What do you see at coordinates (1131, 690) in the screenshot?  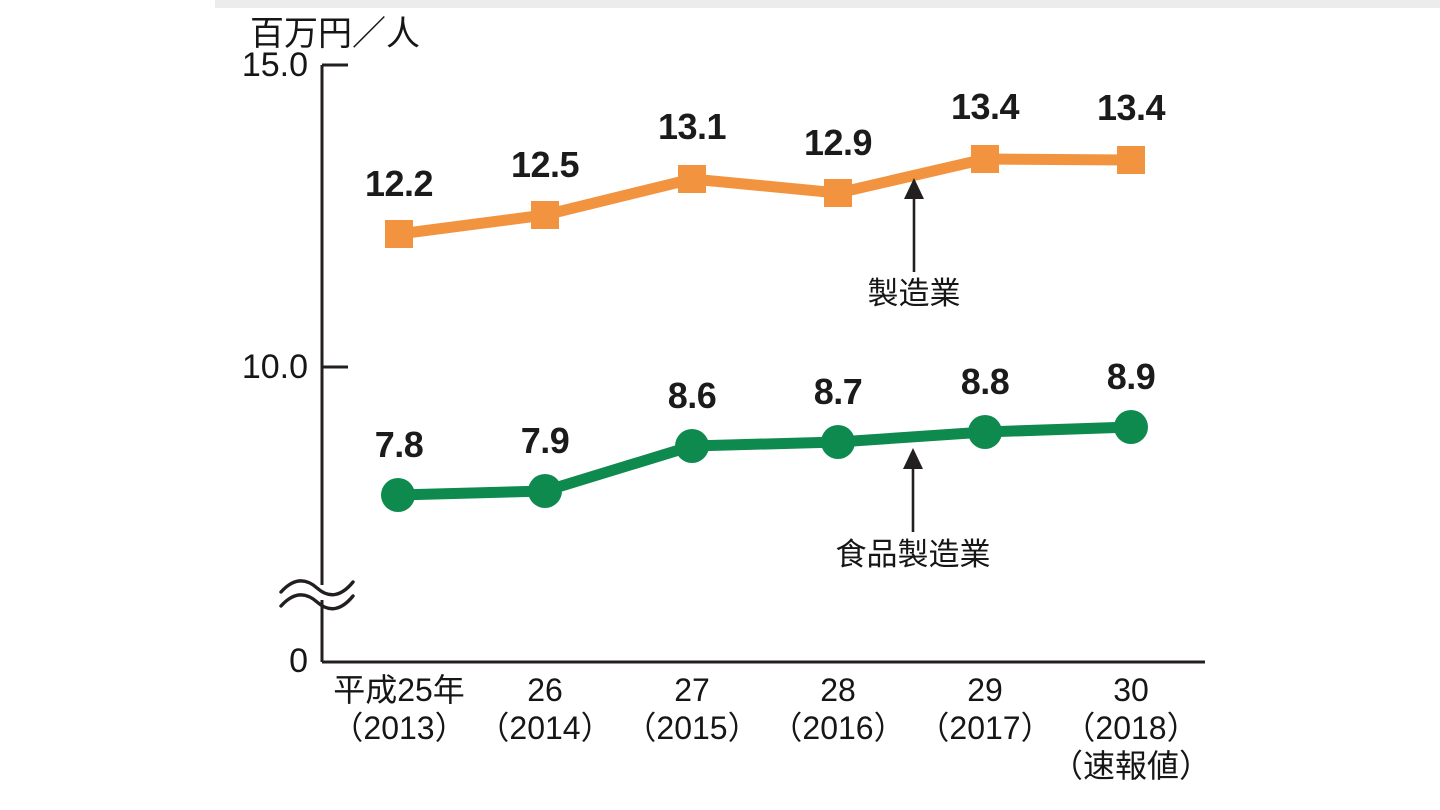 I see `x-category-5-era: 30` at bounding box center [1131, 690].